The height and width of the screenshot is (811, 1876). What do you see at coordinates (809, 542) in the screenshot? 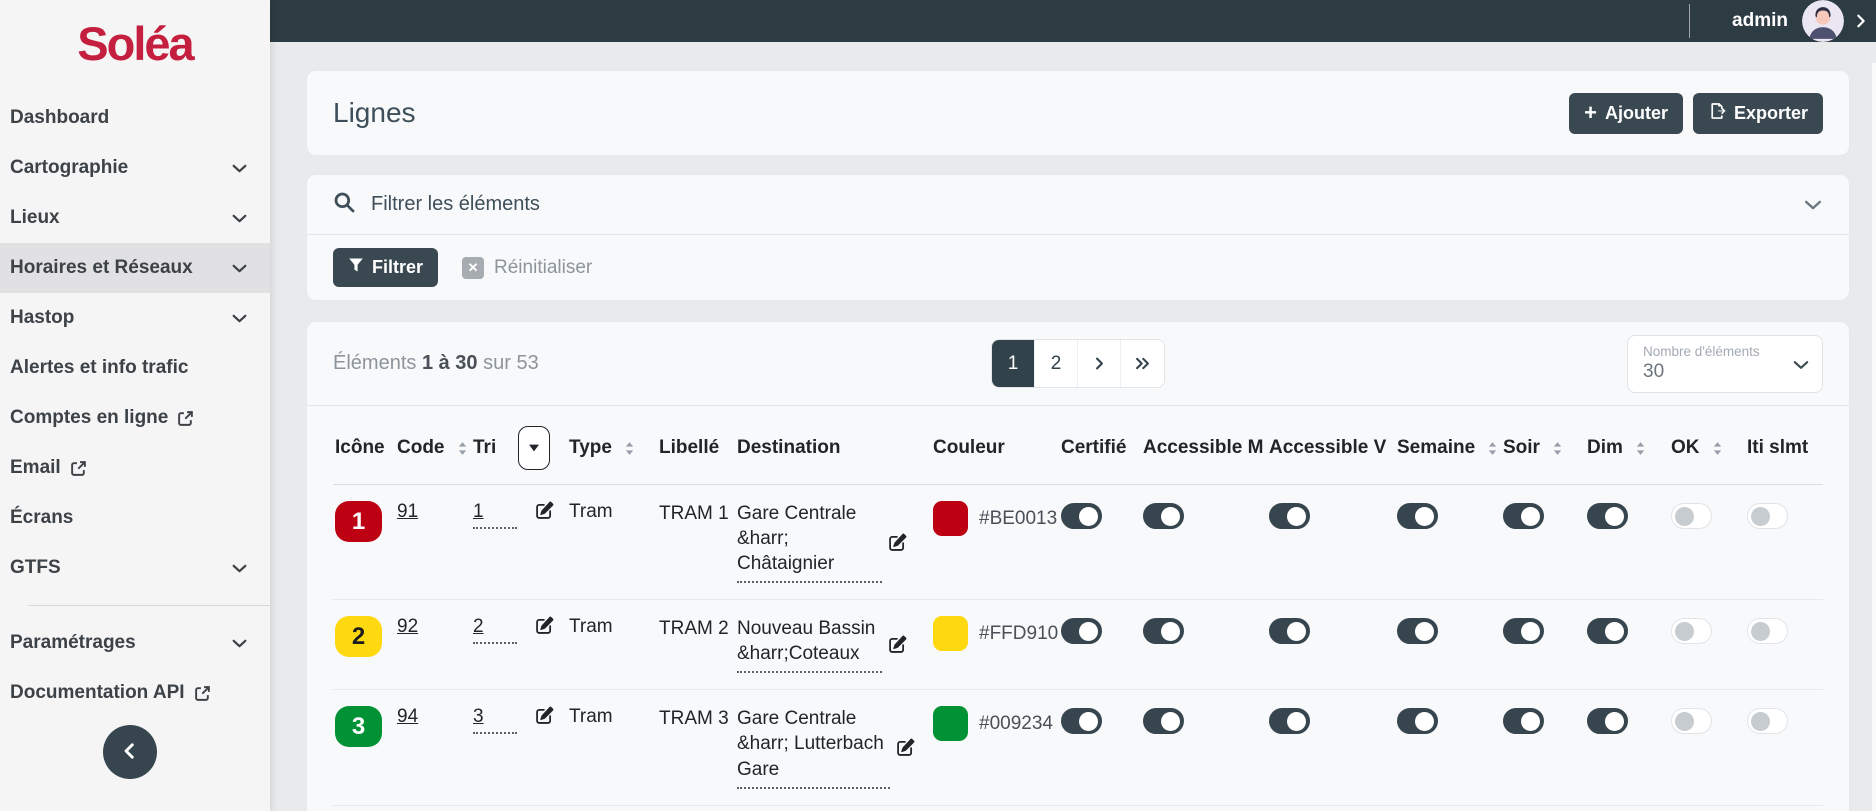
I see `destination-text: Gare Centrale &harr; Châtaignier` at bounding box center [809, 542].